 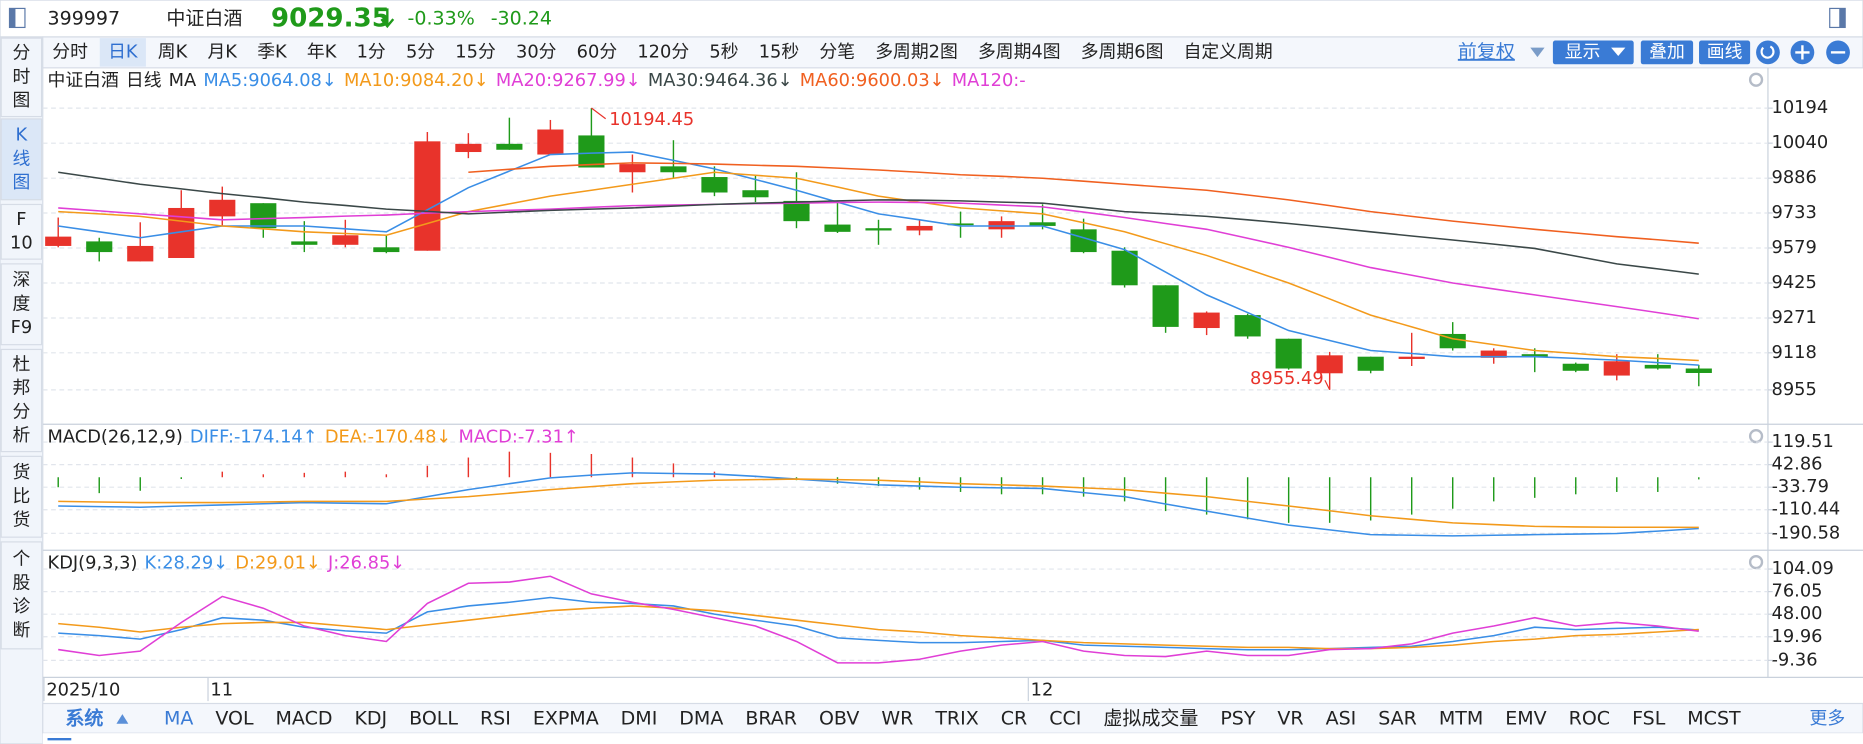 What do you see at coordinates (278, 562) in the screenshot?
I see `legend-item: D:29.01↓` at bounding box center [278, 562].